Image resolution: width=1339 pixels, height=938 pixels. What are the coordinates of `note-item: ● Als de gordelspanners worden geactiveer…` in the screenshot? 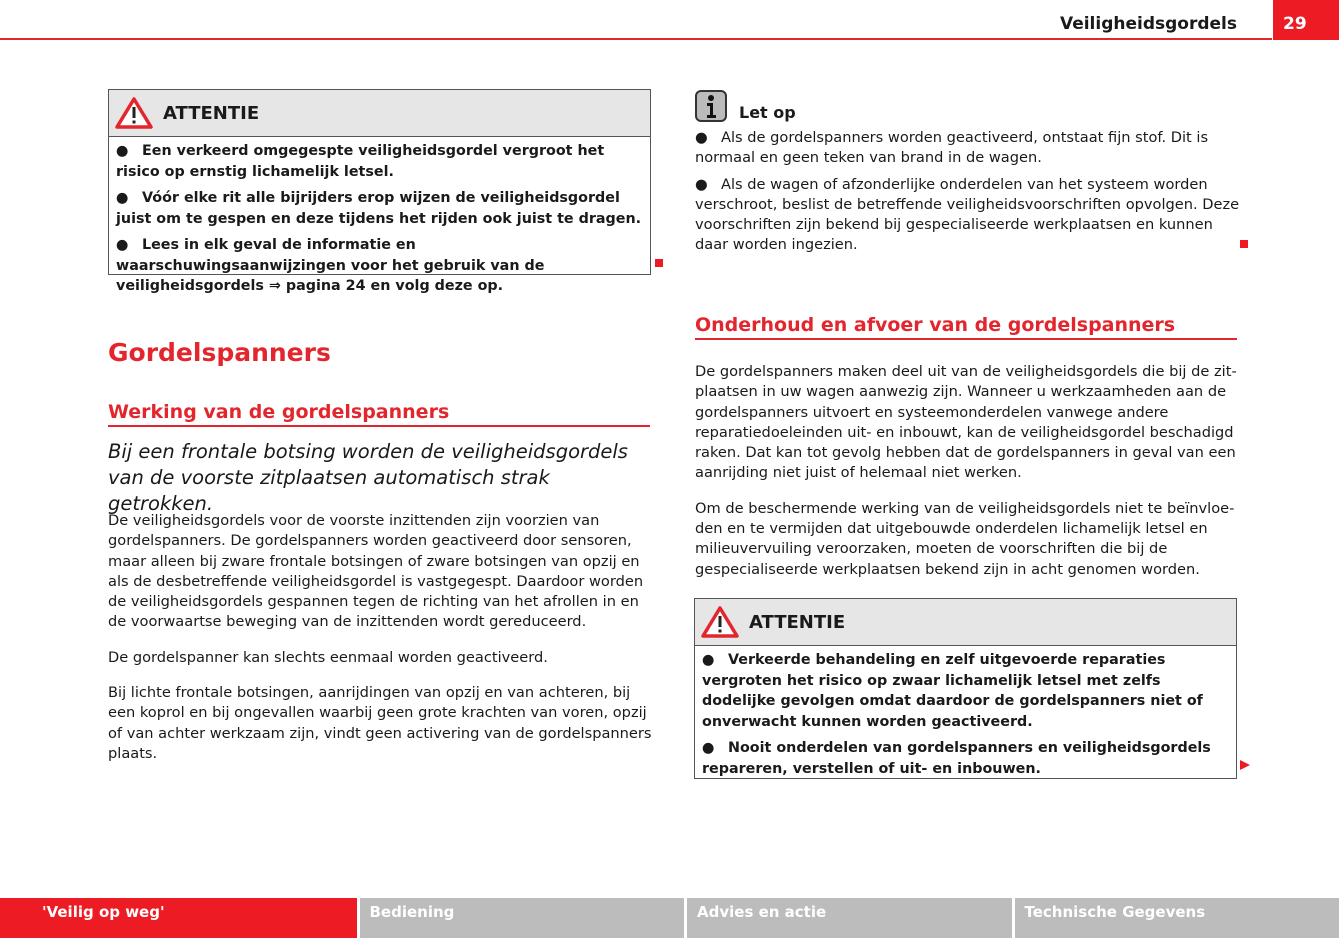 It's located at (952, 148).